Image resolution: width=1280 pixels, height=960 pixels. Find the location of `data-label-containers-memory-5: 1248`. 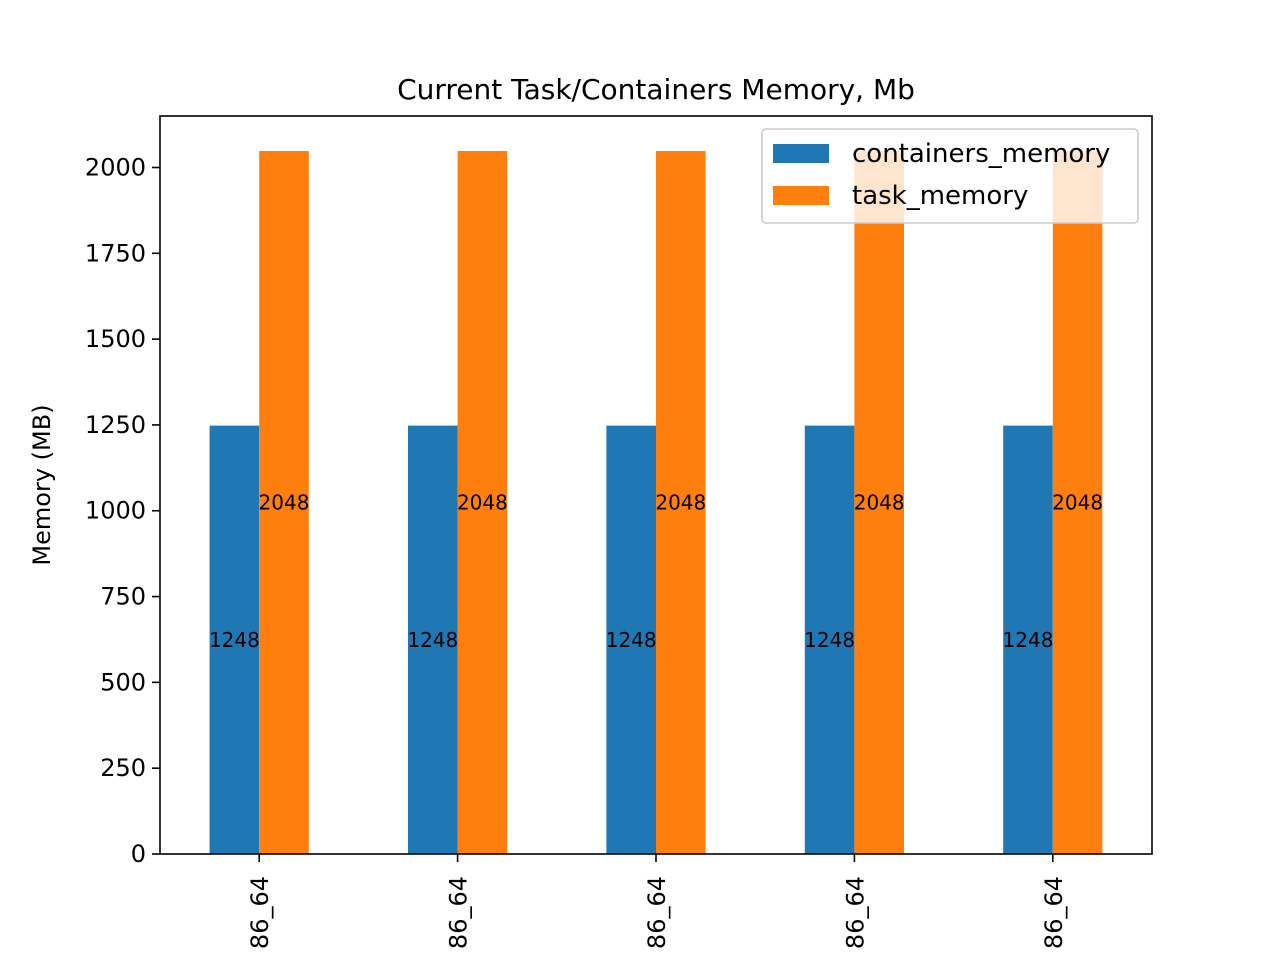

data-label-containers-memory-5: 1248 is located at coordinates (1028, 640).